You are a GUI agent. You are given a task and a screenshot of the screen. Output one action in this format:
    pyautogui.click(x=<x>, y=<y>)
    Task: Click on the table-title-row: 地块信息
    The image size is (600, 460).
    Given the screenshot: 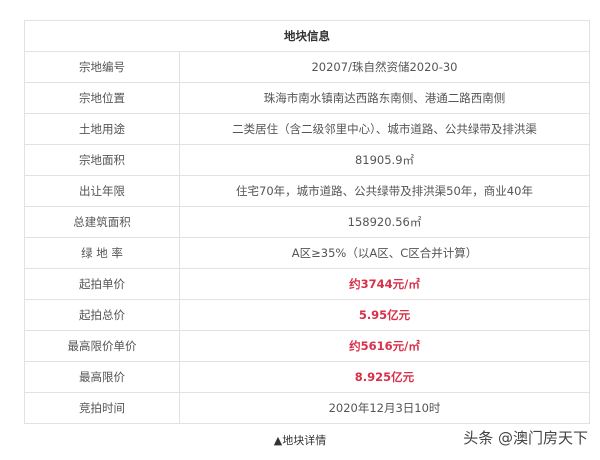 What is the action you would take?
    pyautogui.click(x=307, y=36)
    